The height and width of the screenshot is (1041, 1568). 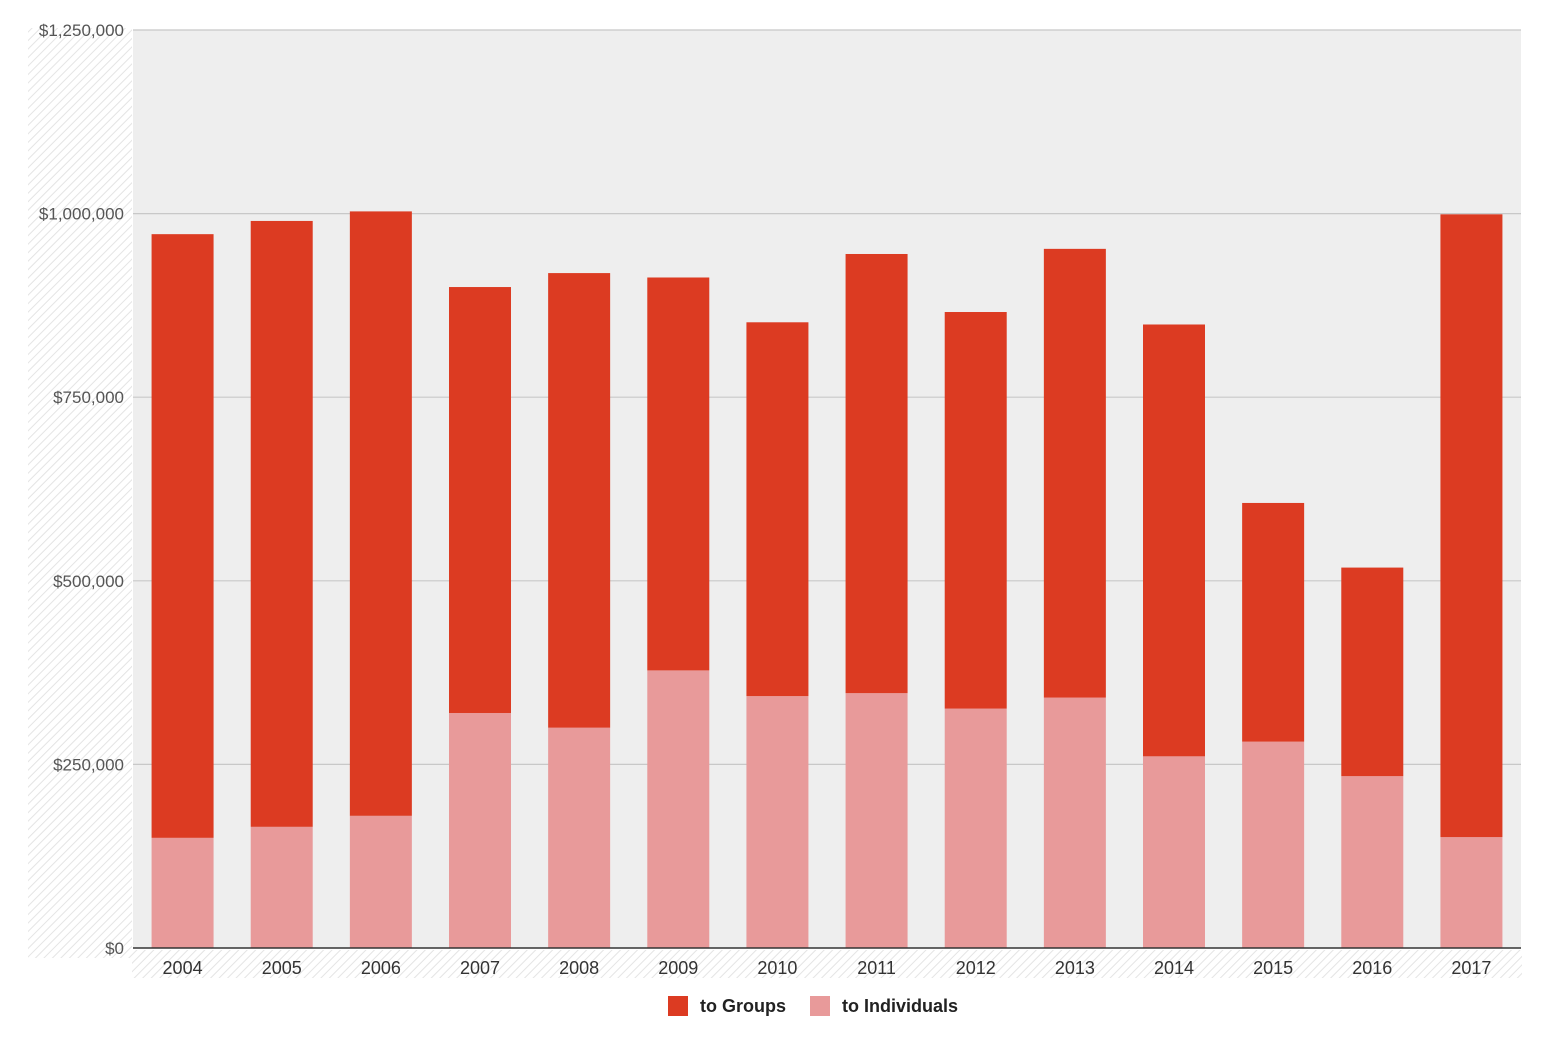 I want to click on x-tick-label: 2011, so click(x=876, y=968).